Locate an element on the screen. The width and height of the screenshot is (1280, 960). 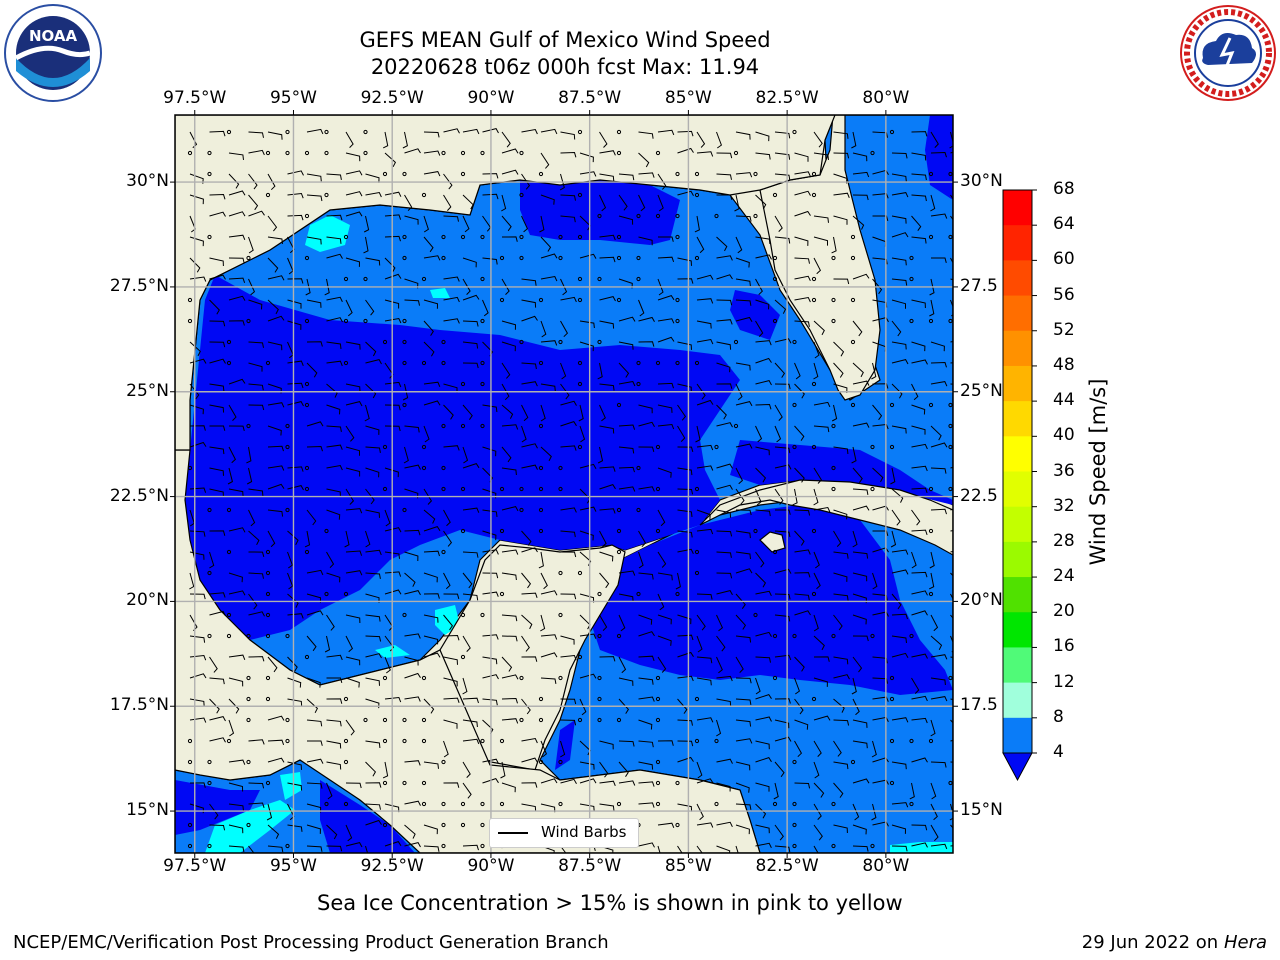
colorbar-tick-label: 40 is located at coordinates (1064, 435).